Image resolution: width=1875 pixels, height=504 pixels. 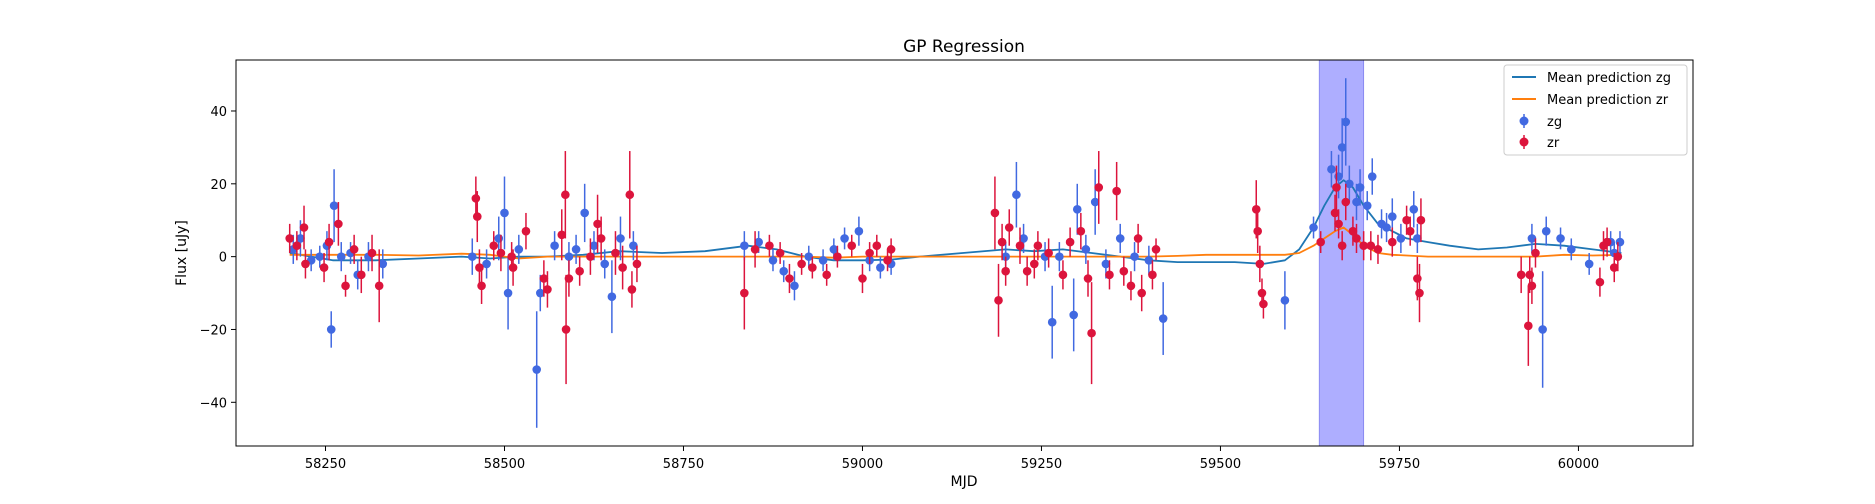 I want to click on x-tick-label: 58750, so click(x=683, y=464).